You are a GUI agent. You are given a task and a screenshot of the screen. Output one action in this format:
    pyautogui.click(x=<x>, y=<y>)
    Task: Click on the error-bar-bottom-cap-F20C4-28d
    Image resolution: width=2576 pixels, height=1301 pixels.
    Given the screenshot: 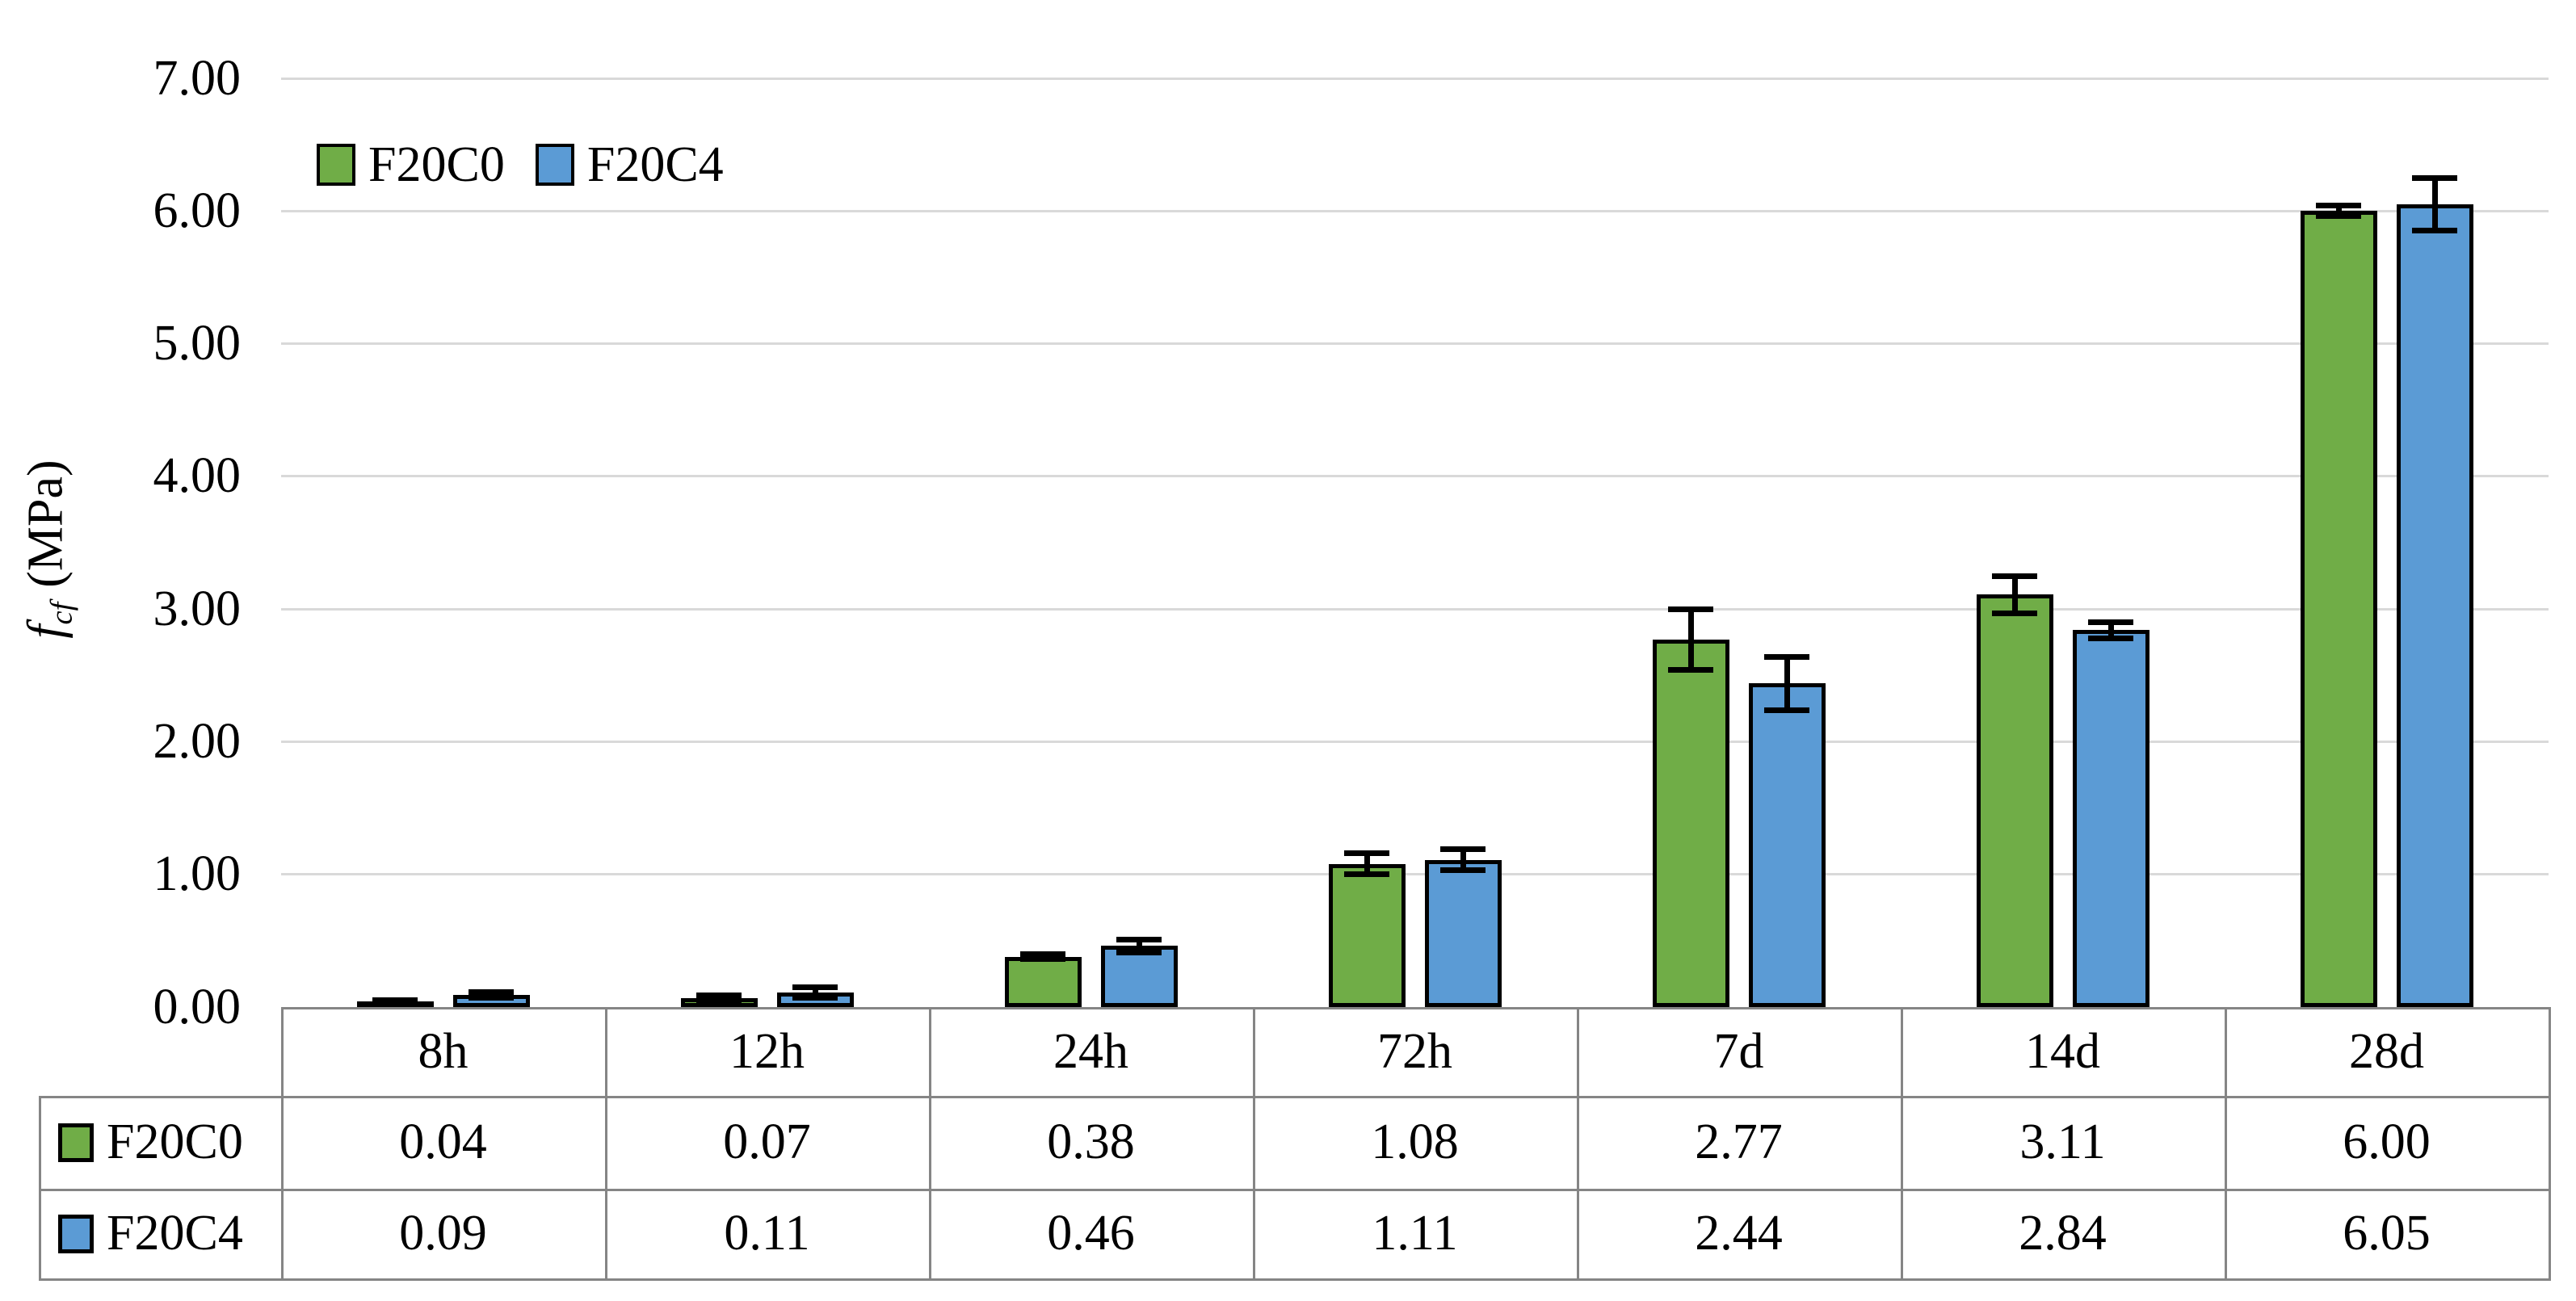 What is the action you would take?
    pyautogui.click(x=2434, y=231)
    